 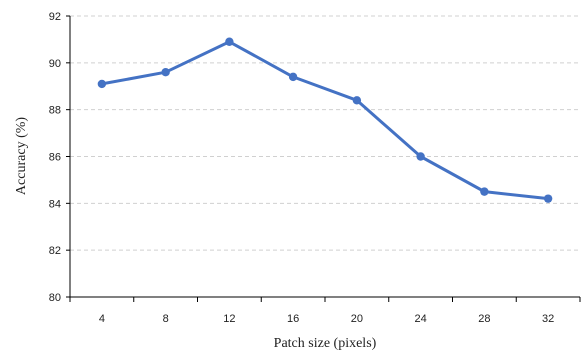 What do you see at coordinates (229, 319) in the screenshot?
I see `x-tick-label: 12` at bounding box center [229, 319].